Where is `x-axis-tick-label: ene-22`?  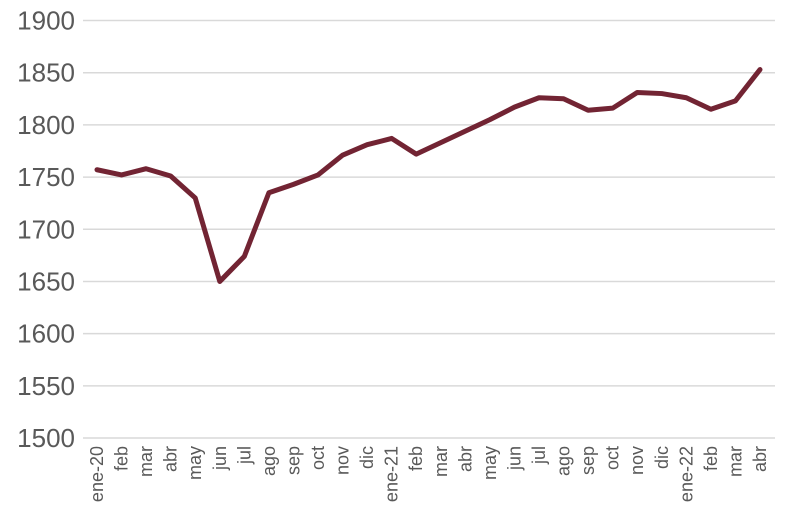 x-axis-tick-label: ene-22 is located at coordinates (686, 474).